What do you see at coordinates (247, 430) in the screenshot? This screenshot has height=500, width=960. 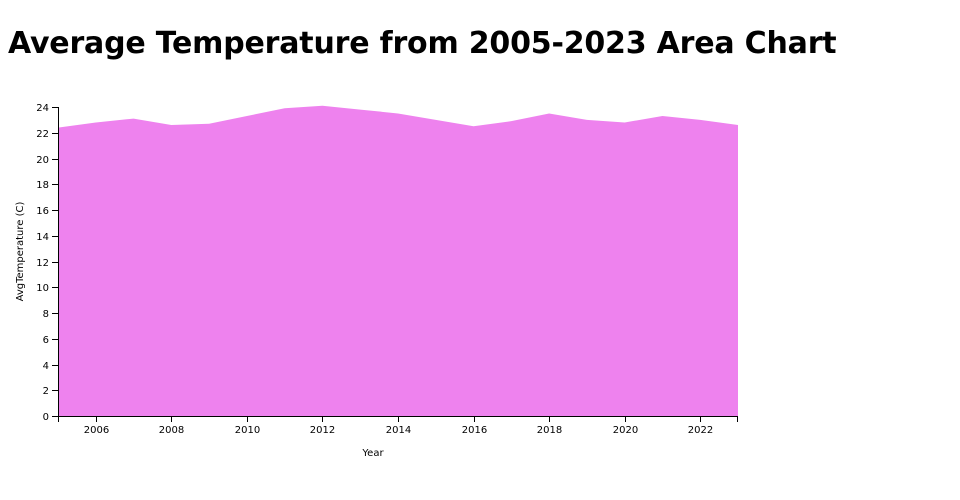 I see `x-tick-label: 2010` at bounding box center [247, 430].